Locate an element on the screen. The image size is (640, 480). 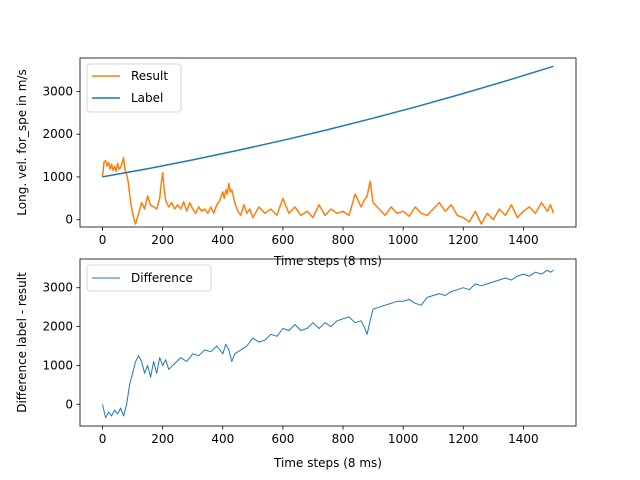
top-chart-xlabel: Time steps (8 ms) is located at coordinates (327, 261).